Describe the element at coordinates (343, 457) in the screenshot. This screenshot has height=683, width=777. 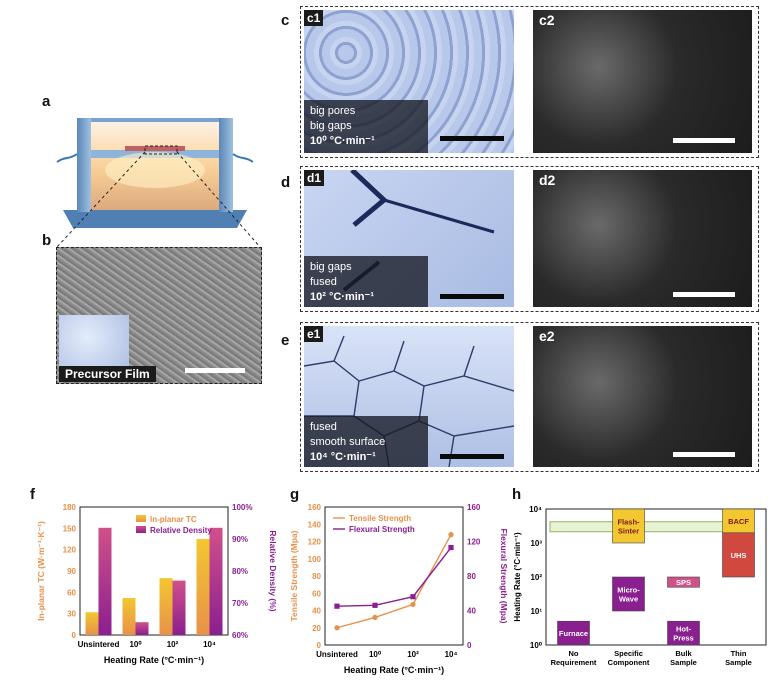
I see `e1-caption-line: 10⁴ °C·min⁻¹` at that location.